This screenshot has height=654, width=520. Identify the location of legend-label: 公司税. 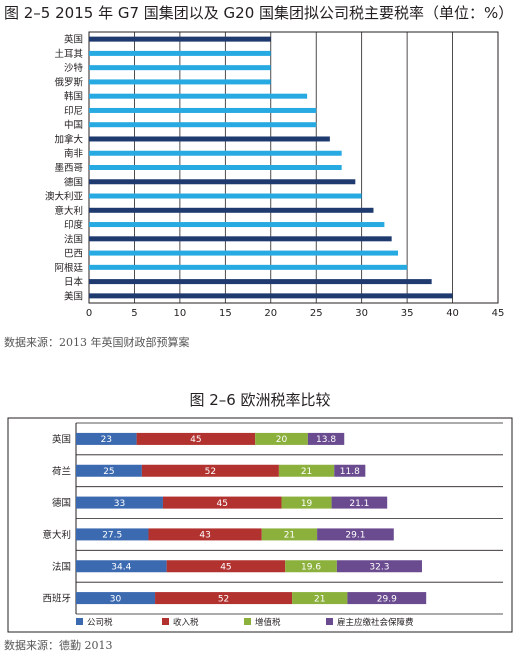
(100, 622).